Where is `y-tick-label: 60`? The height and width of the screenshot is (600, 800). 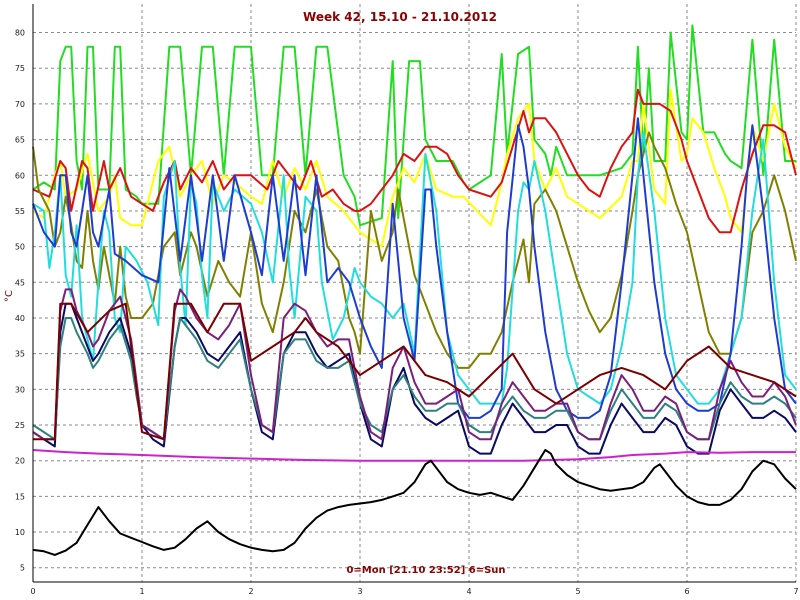
y-tick-label: 60 is located at coordinates (20, 175).